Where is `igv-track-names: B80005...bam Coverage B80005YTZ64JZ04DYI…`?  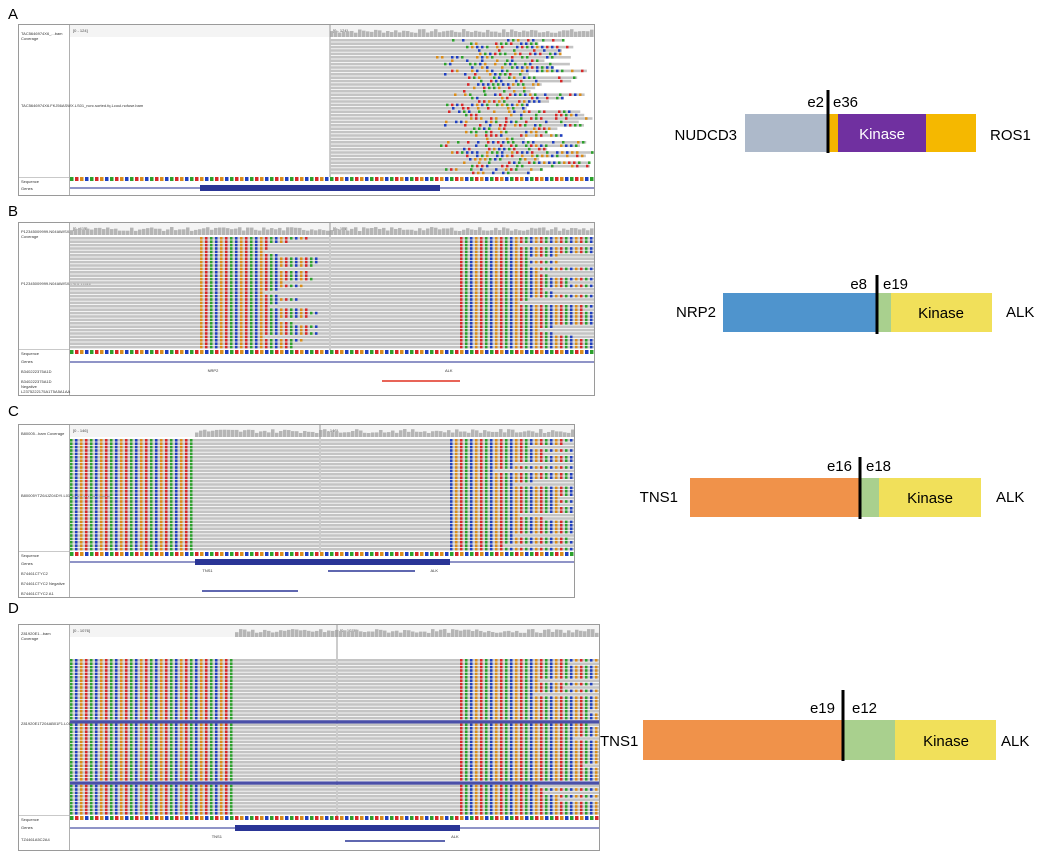
igv-track-names: B80005...bam Coverage B80005YTZ64JZ04DYI… is located at coordinates (65, 511).